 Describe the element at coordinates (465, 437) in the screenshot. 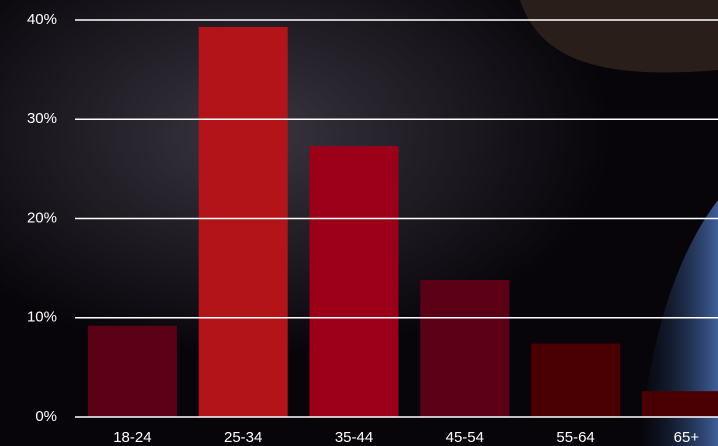

I see `x-tick-label: 45-54` at that location.